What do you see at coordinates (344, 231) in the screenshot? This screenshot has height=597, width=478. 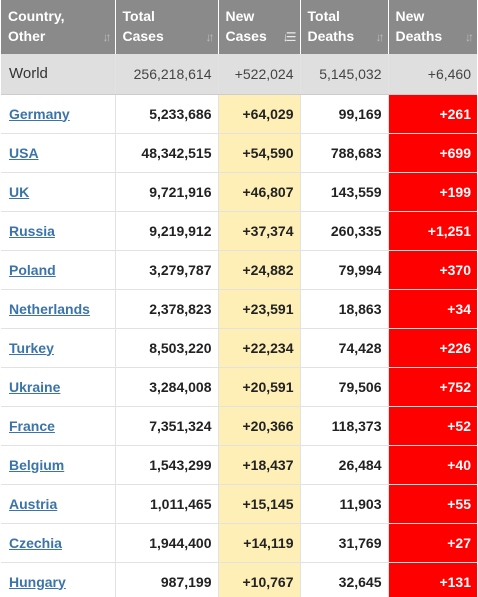 I see `total-deaths-cell: 260,335` at bounding box center [344, 231].